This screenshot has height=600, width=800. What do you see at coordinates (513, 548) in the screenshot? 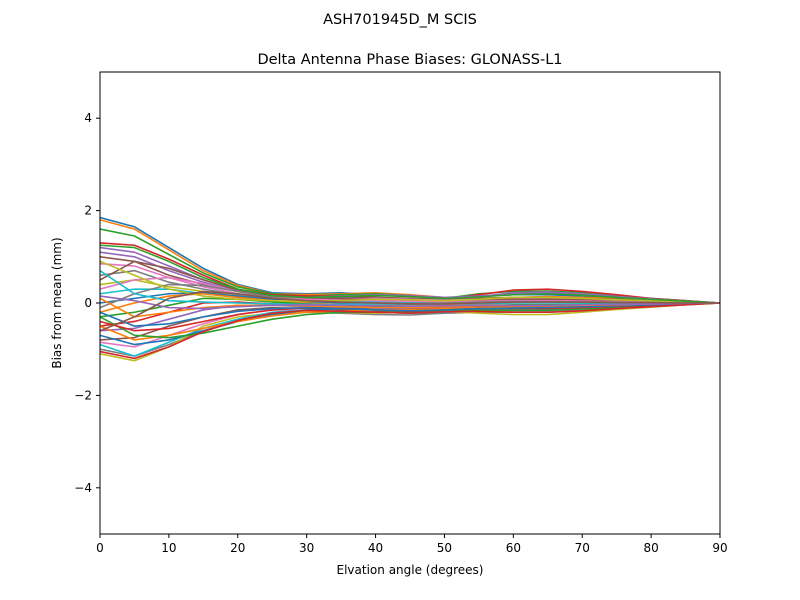
I see `x-tick-label: 60` at bounding box center [513, 548].